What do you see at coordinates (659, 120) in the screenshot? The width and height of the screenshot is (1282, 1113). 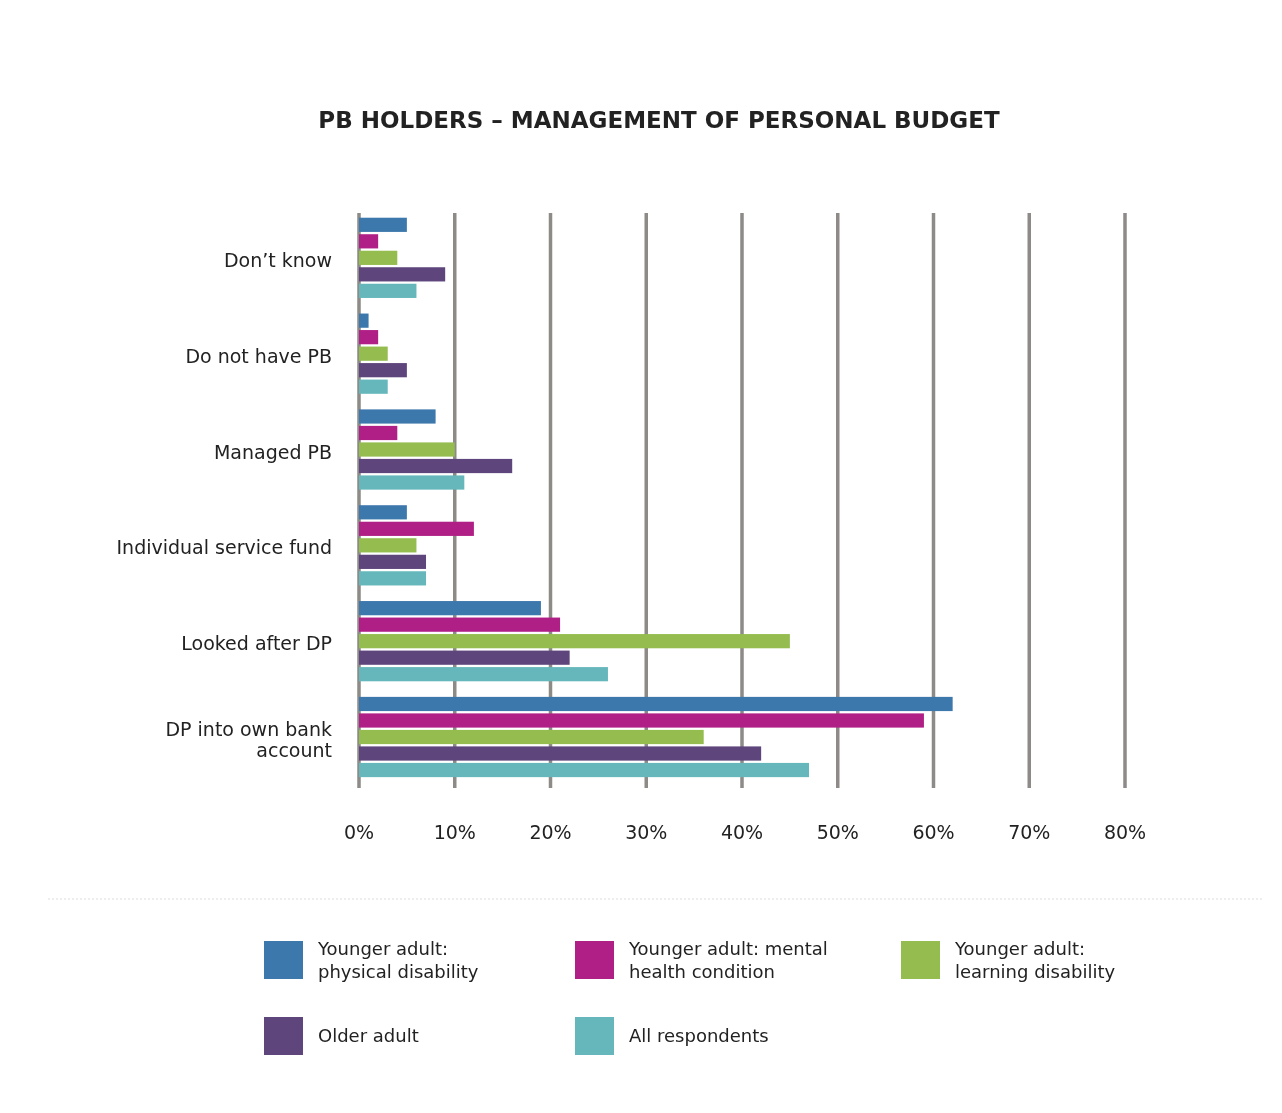 I see `chart-title: PB HOLDERS – MANAGEMENT OF PERSONAL BUDGET` at bounding box center [659, 120].